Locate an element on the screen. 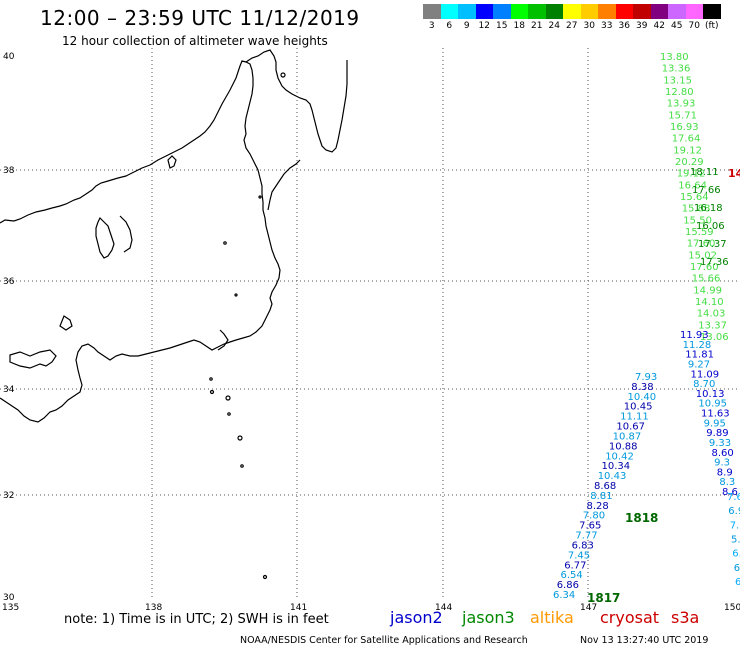 The height and width of the screenshot is (650, 740). legend-label: 18 is located at coordinates (519, 26).